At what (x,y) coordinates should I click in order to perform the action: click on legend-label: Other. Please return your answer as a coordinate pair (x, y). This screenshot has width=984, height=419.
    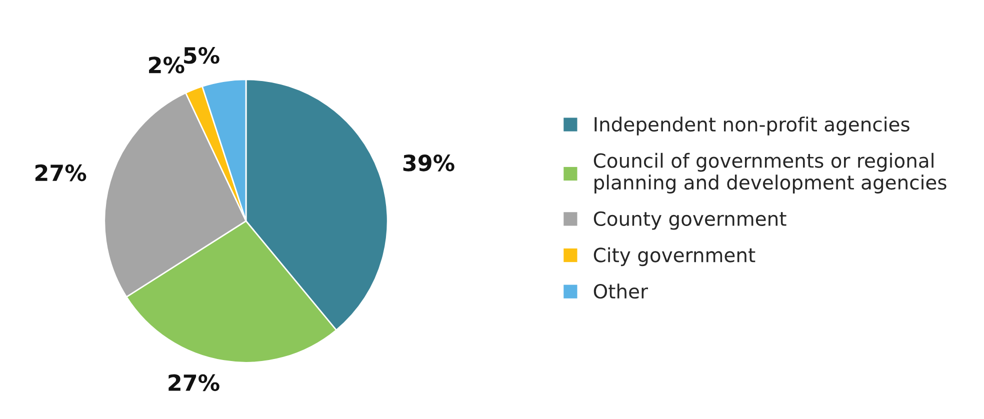
    Looking at the image, I should click on (621, 291).